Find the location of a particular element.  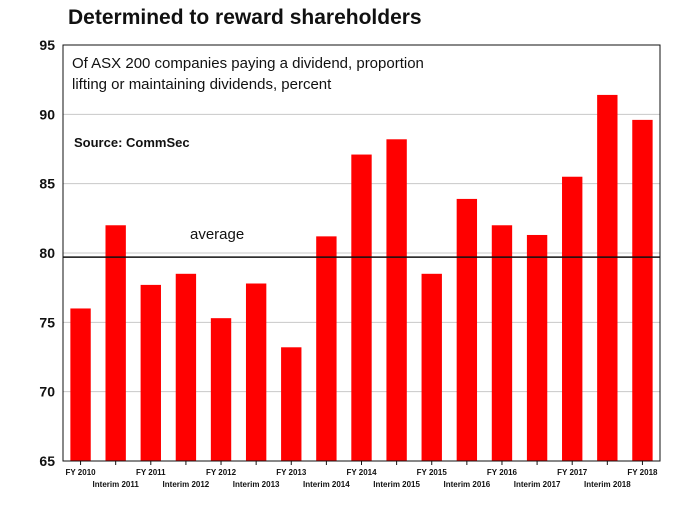

y-axis: 65 70 75 80 85 90 95 is located at coordinates (47, 253).